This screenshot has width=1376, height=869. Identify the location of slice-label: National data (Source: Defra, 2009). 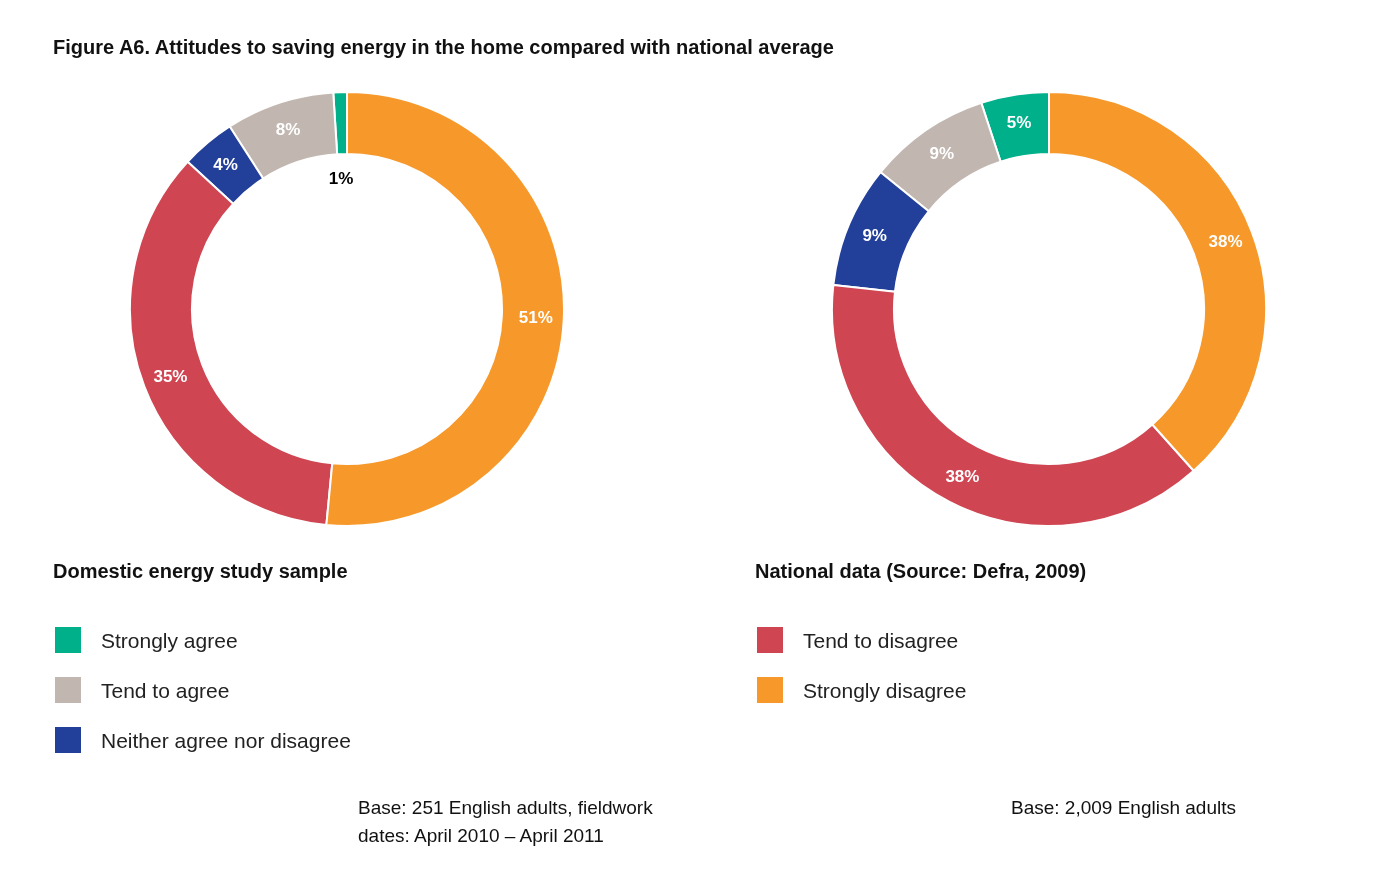
(921, 571).